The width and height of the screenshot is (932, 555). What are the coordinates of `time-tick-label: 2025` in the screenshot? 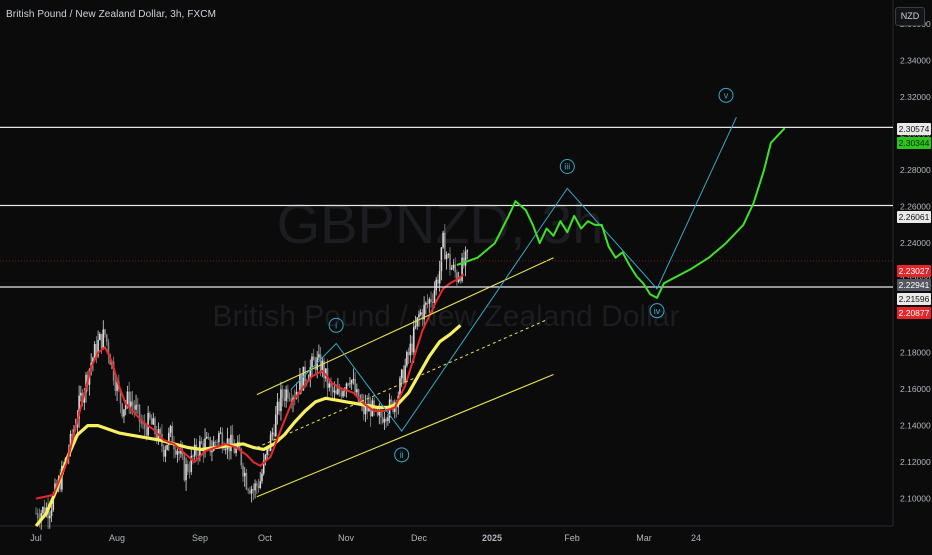 It's located at (492, 538).